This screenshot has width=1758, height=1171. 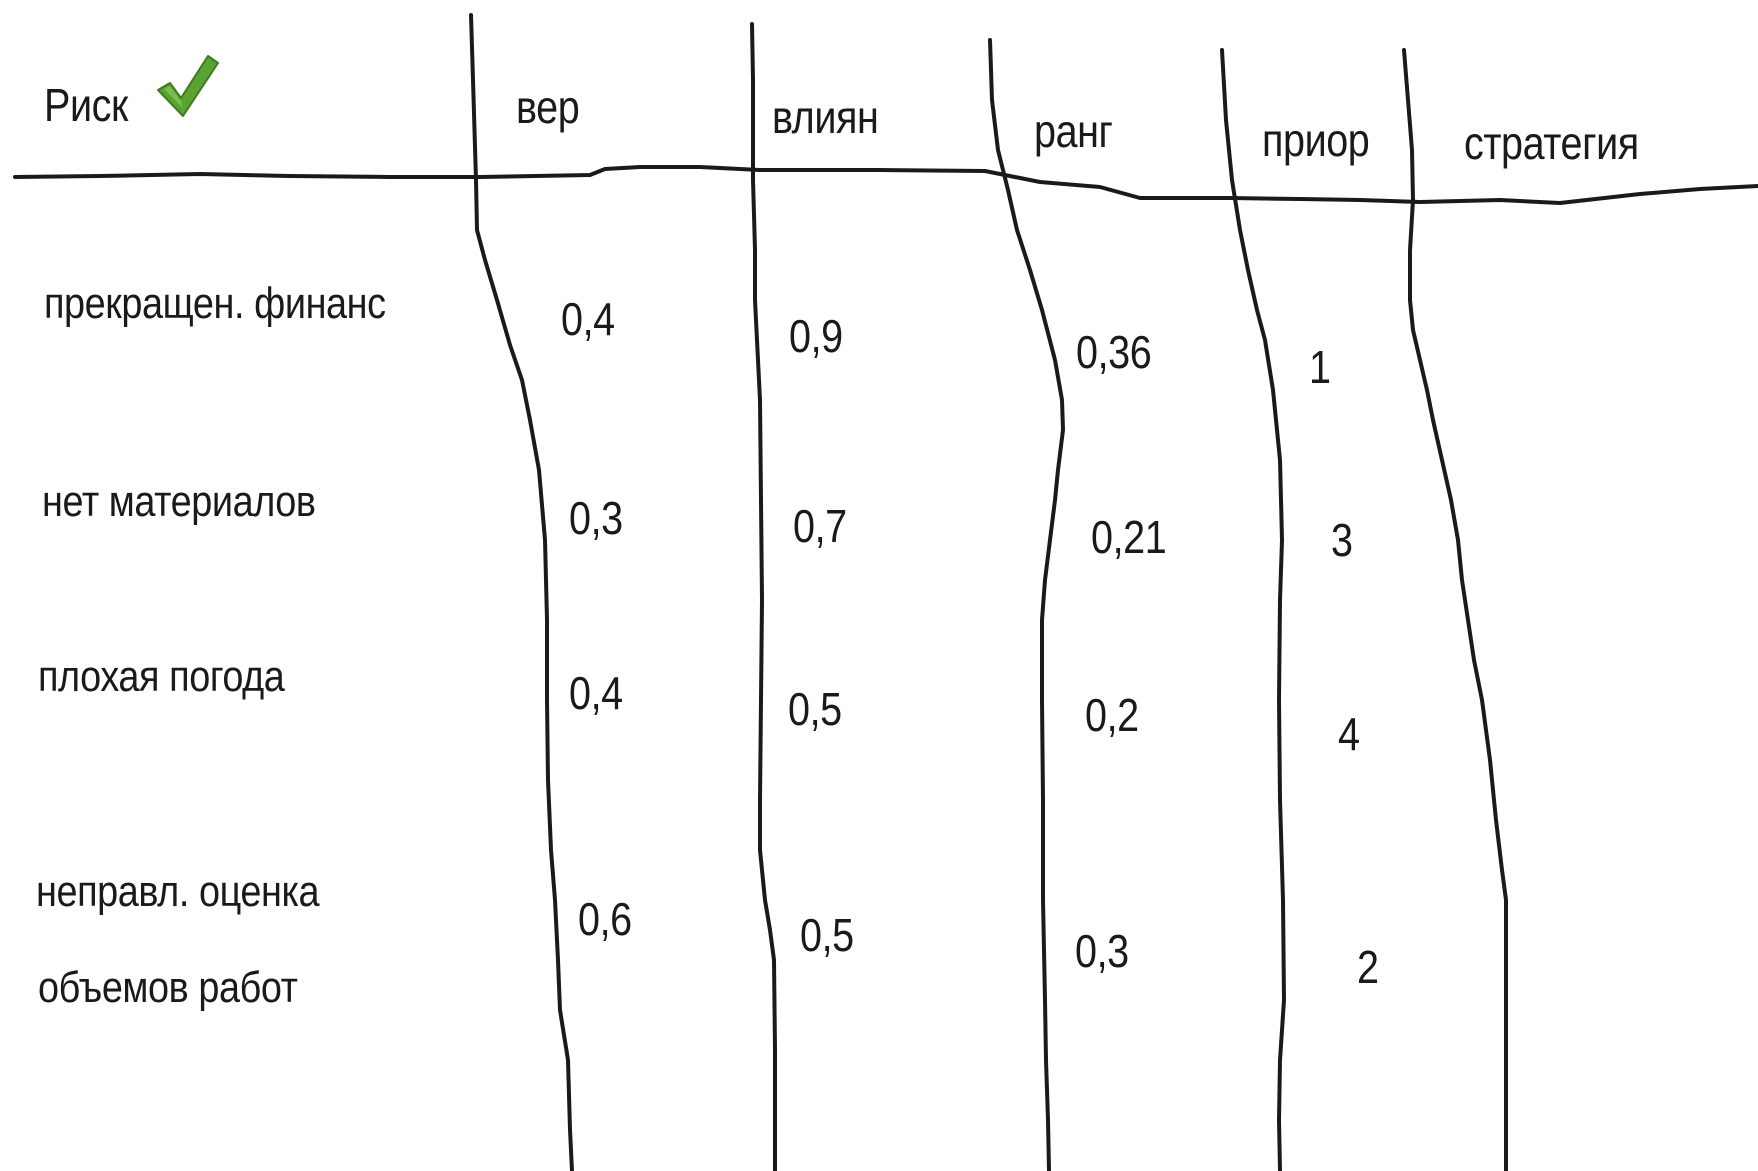 I want to click on row-1-impact: 0,9, so click(x=816, y=336).